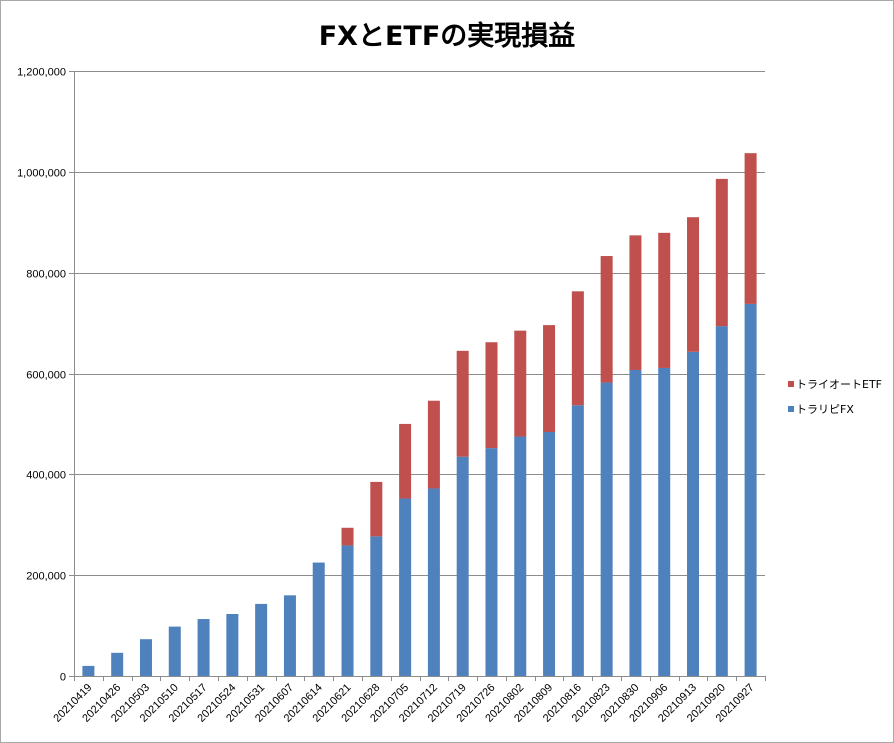 This screenshot has height=743, width=894. What do you see at coordinates (46, 376) in the screenshot?
I see `y-tick-label: 600,000` at bounding box center [46, 376].